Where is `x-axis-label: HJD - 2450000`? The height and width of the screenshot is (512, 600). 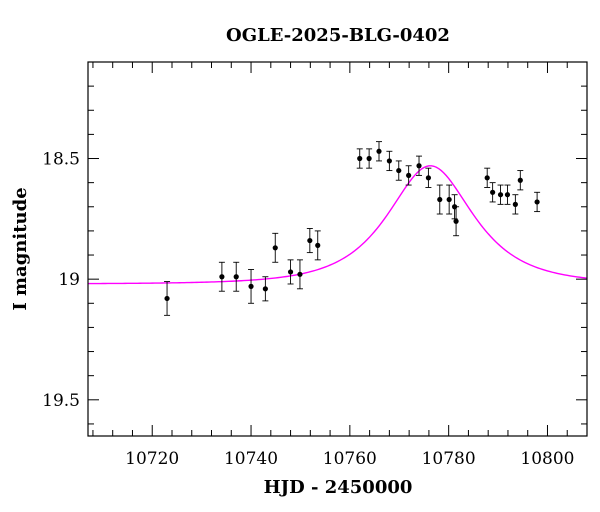
x-axis-label: HJD - 2450000 is located at coordinates (338, 487).